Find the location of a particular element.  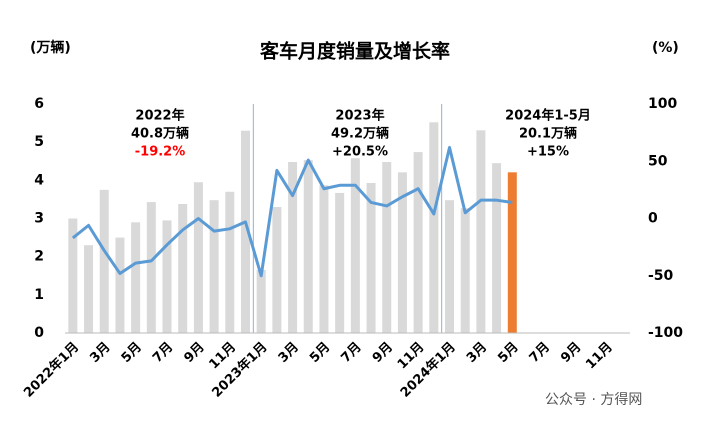

annotation: 20.1万辆 is located at coordinates (548, 134).